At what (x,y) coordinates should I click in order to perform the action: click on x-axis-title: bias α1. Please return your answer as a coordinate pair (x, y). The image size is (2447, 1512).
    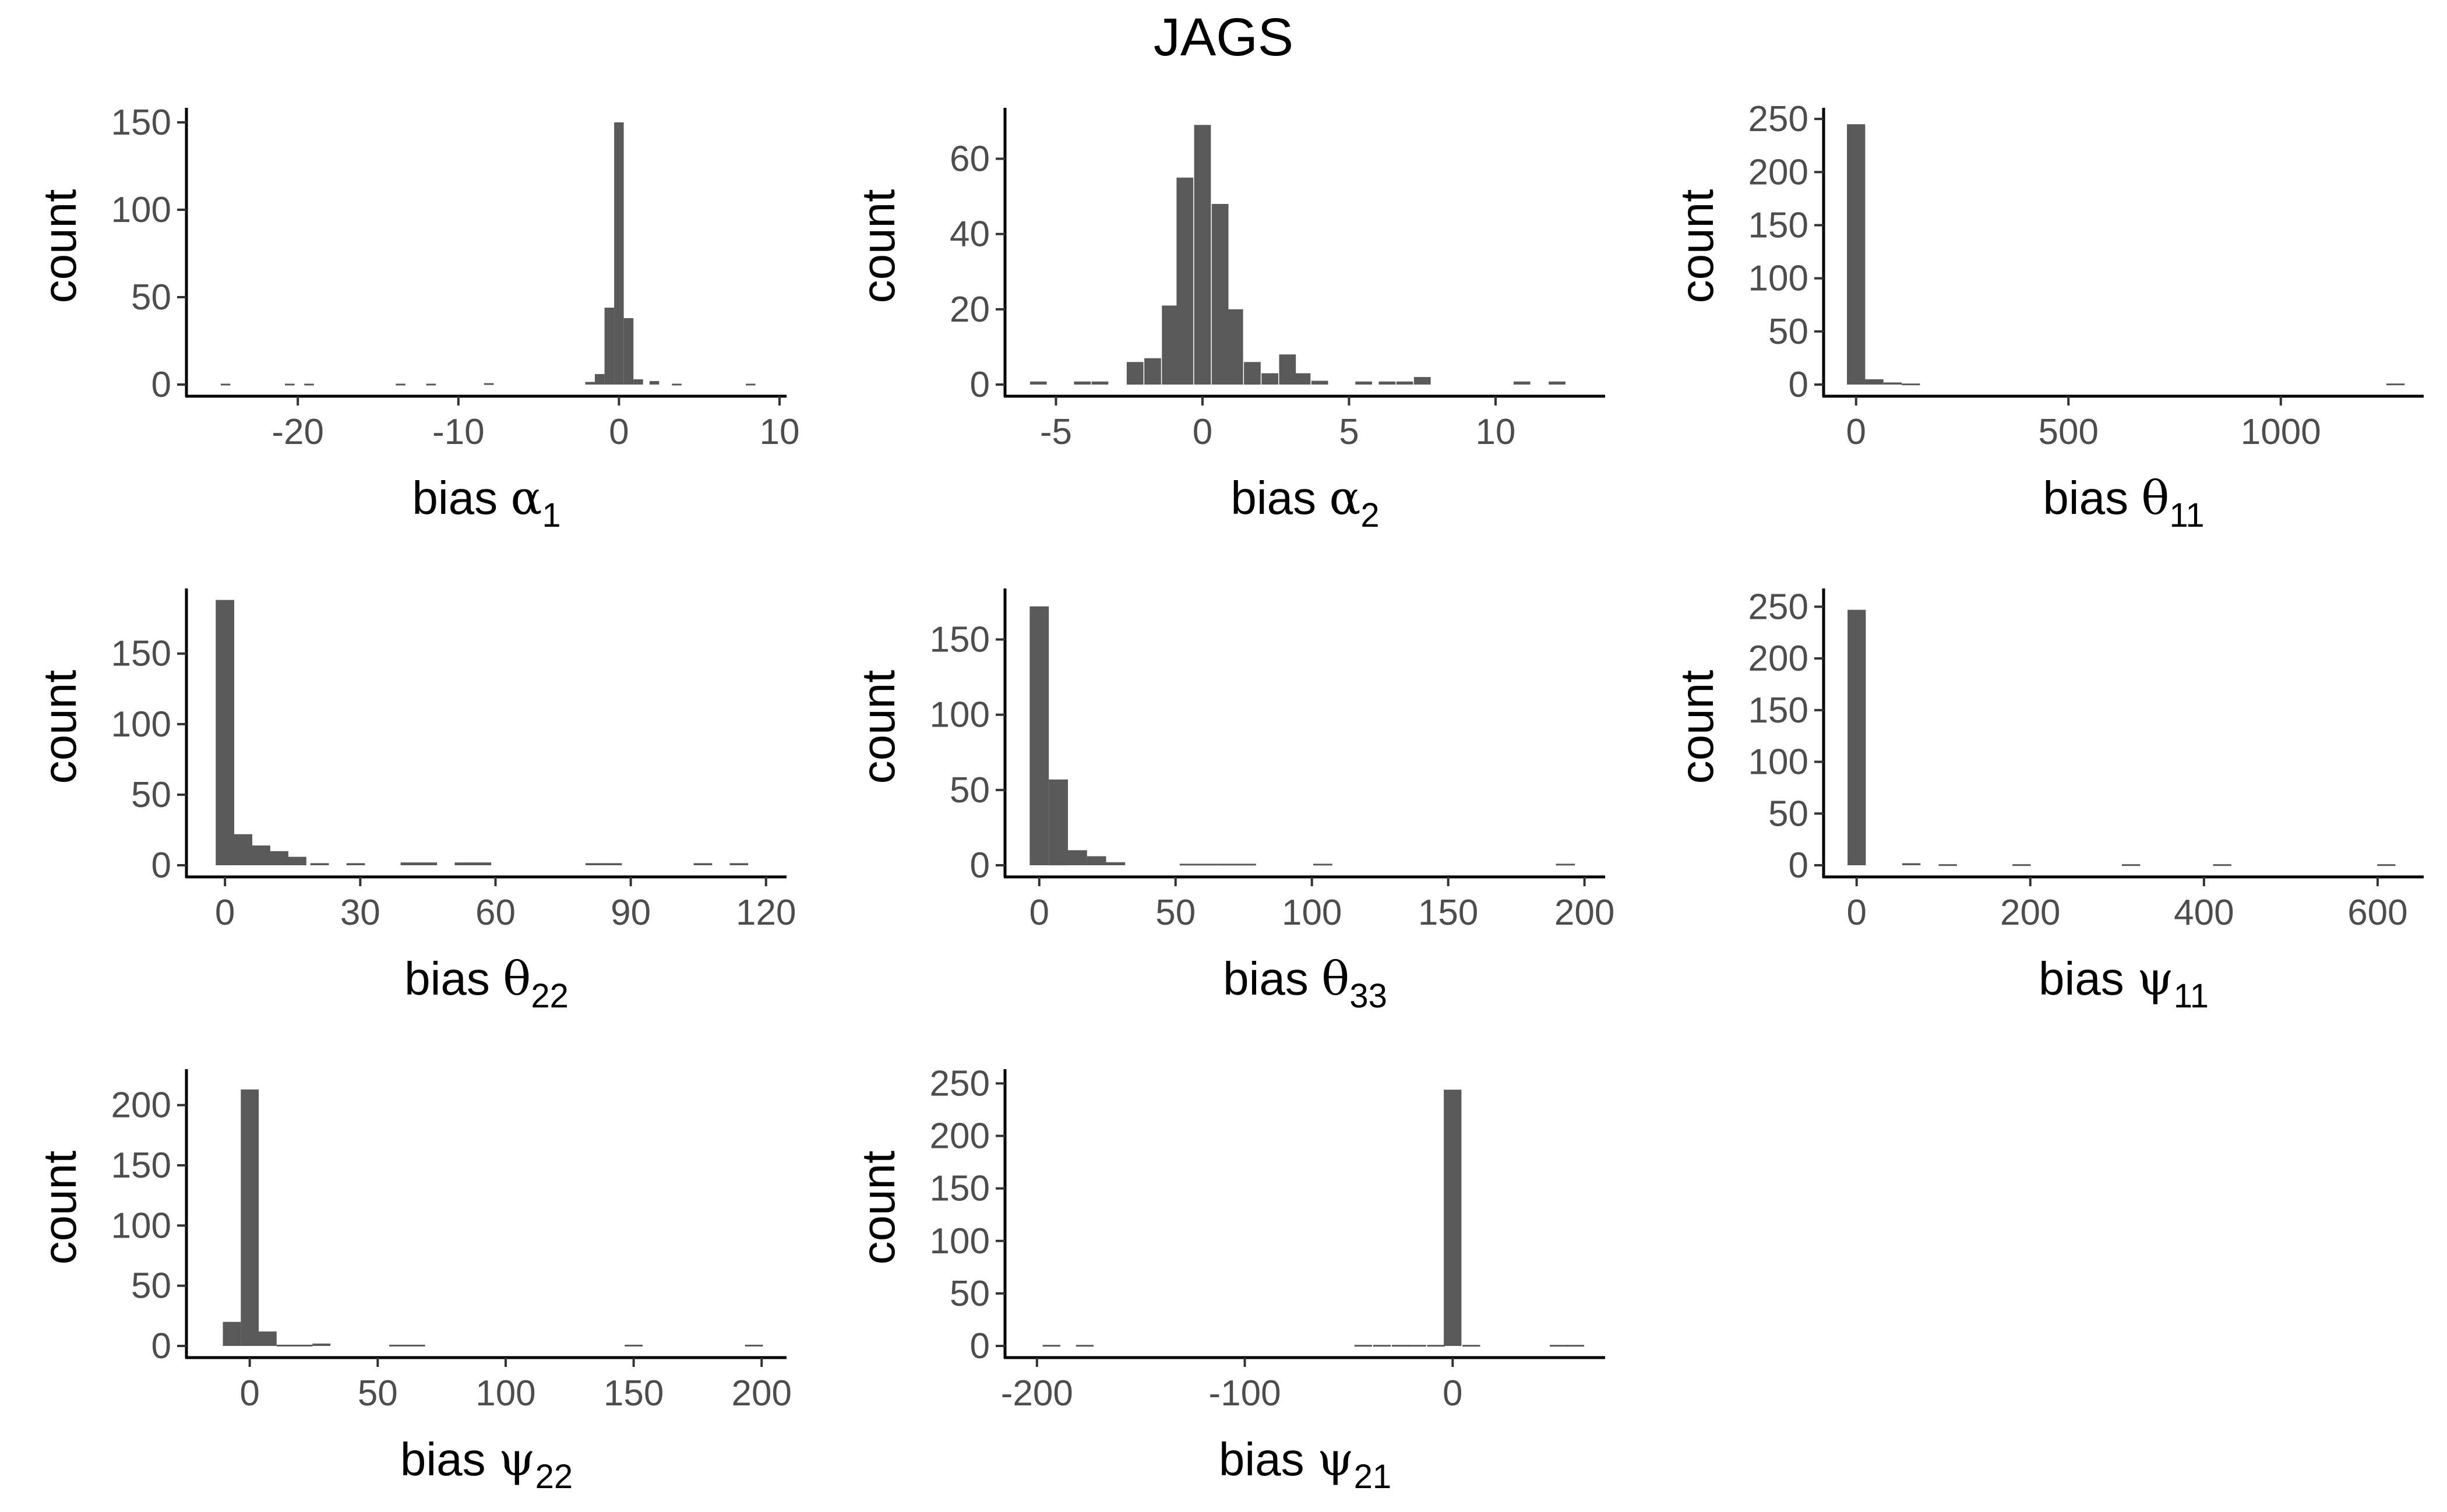
    Looking at the image, I should click on (486, 502).